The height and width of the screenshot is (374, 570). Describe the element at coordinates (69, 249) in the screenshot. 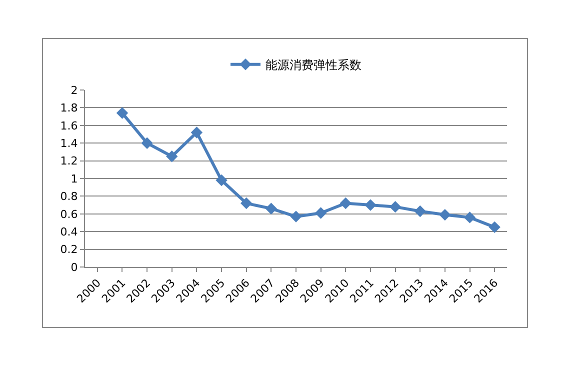

I see `y-tick-label: 0.2` at that location.